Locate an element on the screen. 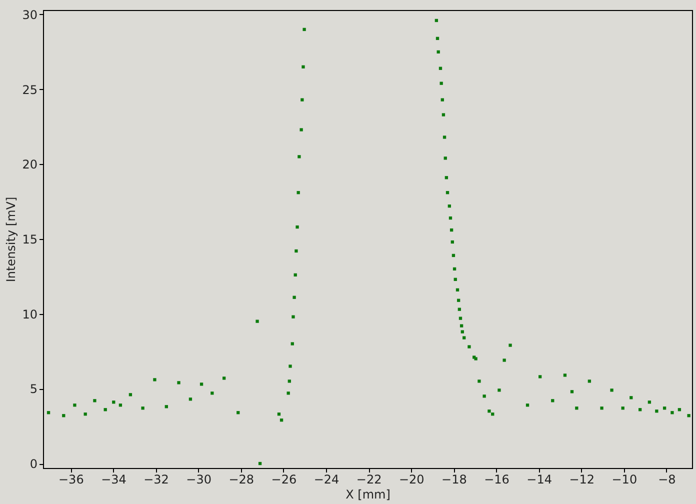 This screenshot has height=504, width=696. x-tick-label: −36 is located at coordinates (71, 479).